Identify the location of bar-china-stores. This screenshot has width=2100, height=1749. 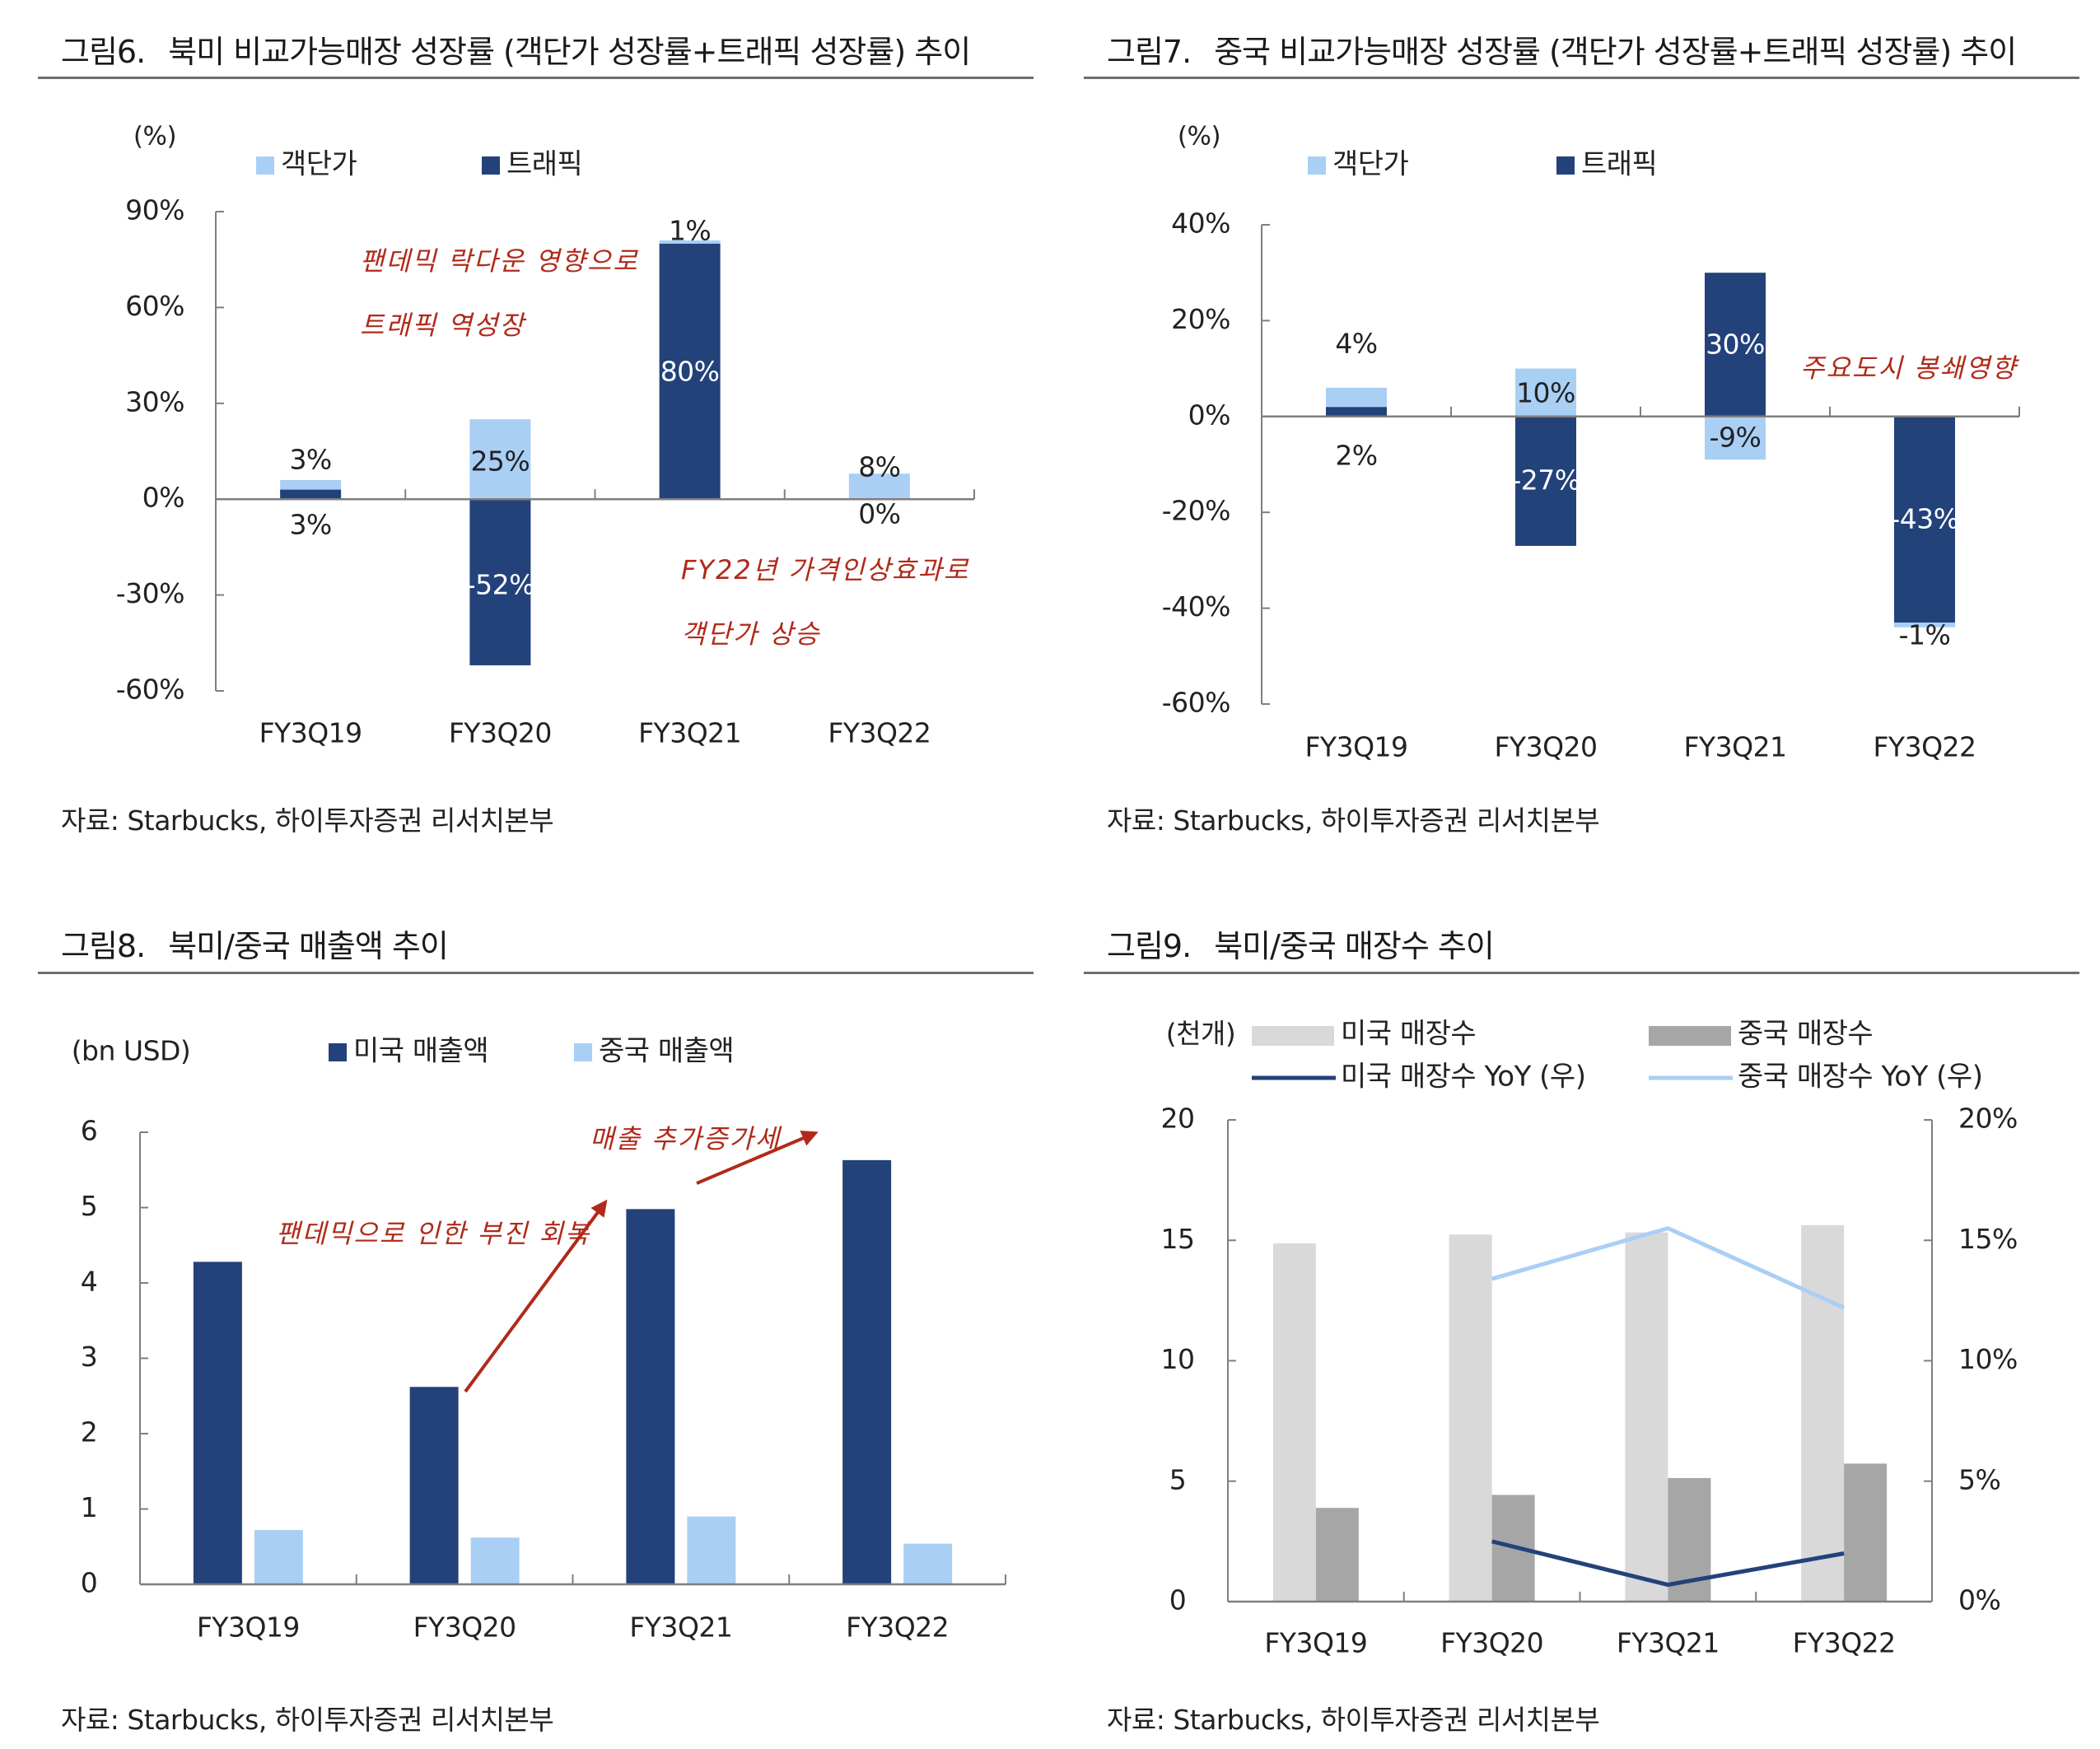
(1337, 1555).